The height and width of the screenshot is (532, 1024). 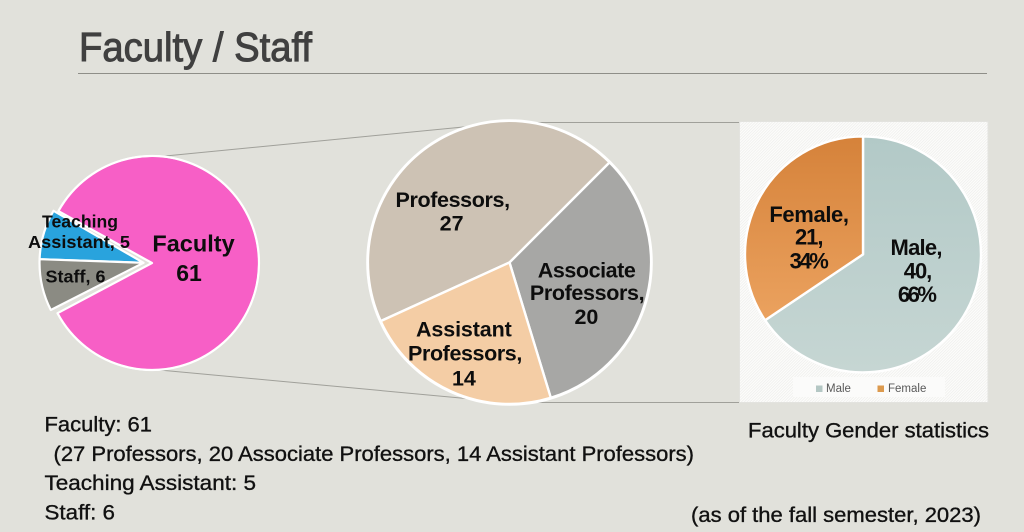 What do you see at coordinates (464, 379) in the screenshot?
I see `svg-text: 14` at bounding box center [464, 379].